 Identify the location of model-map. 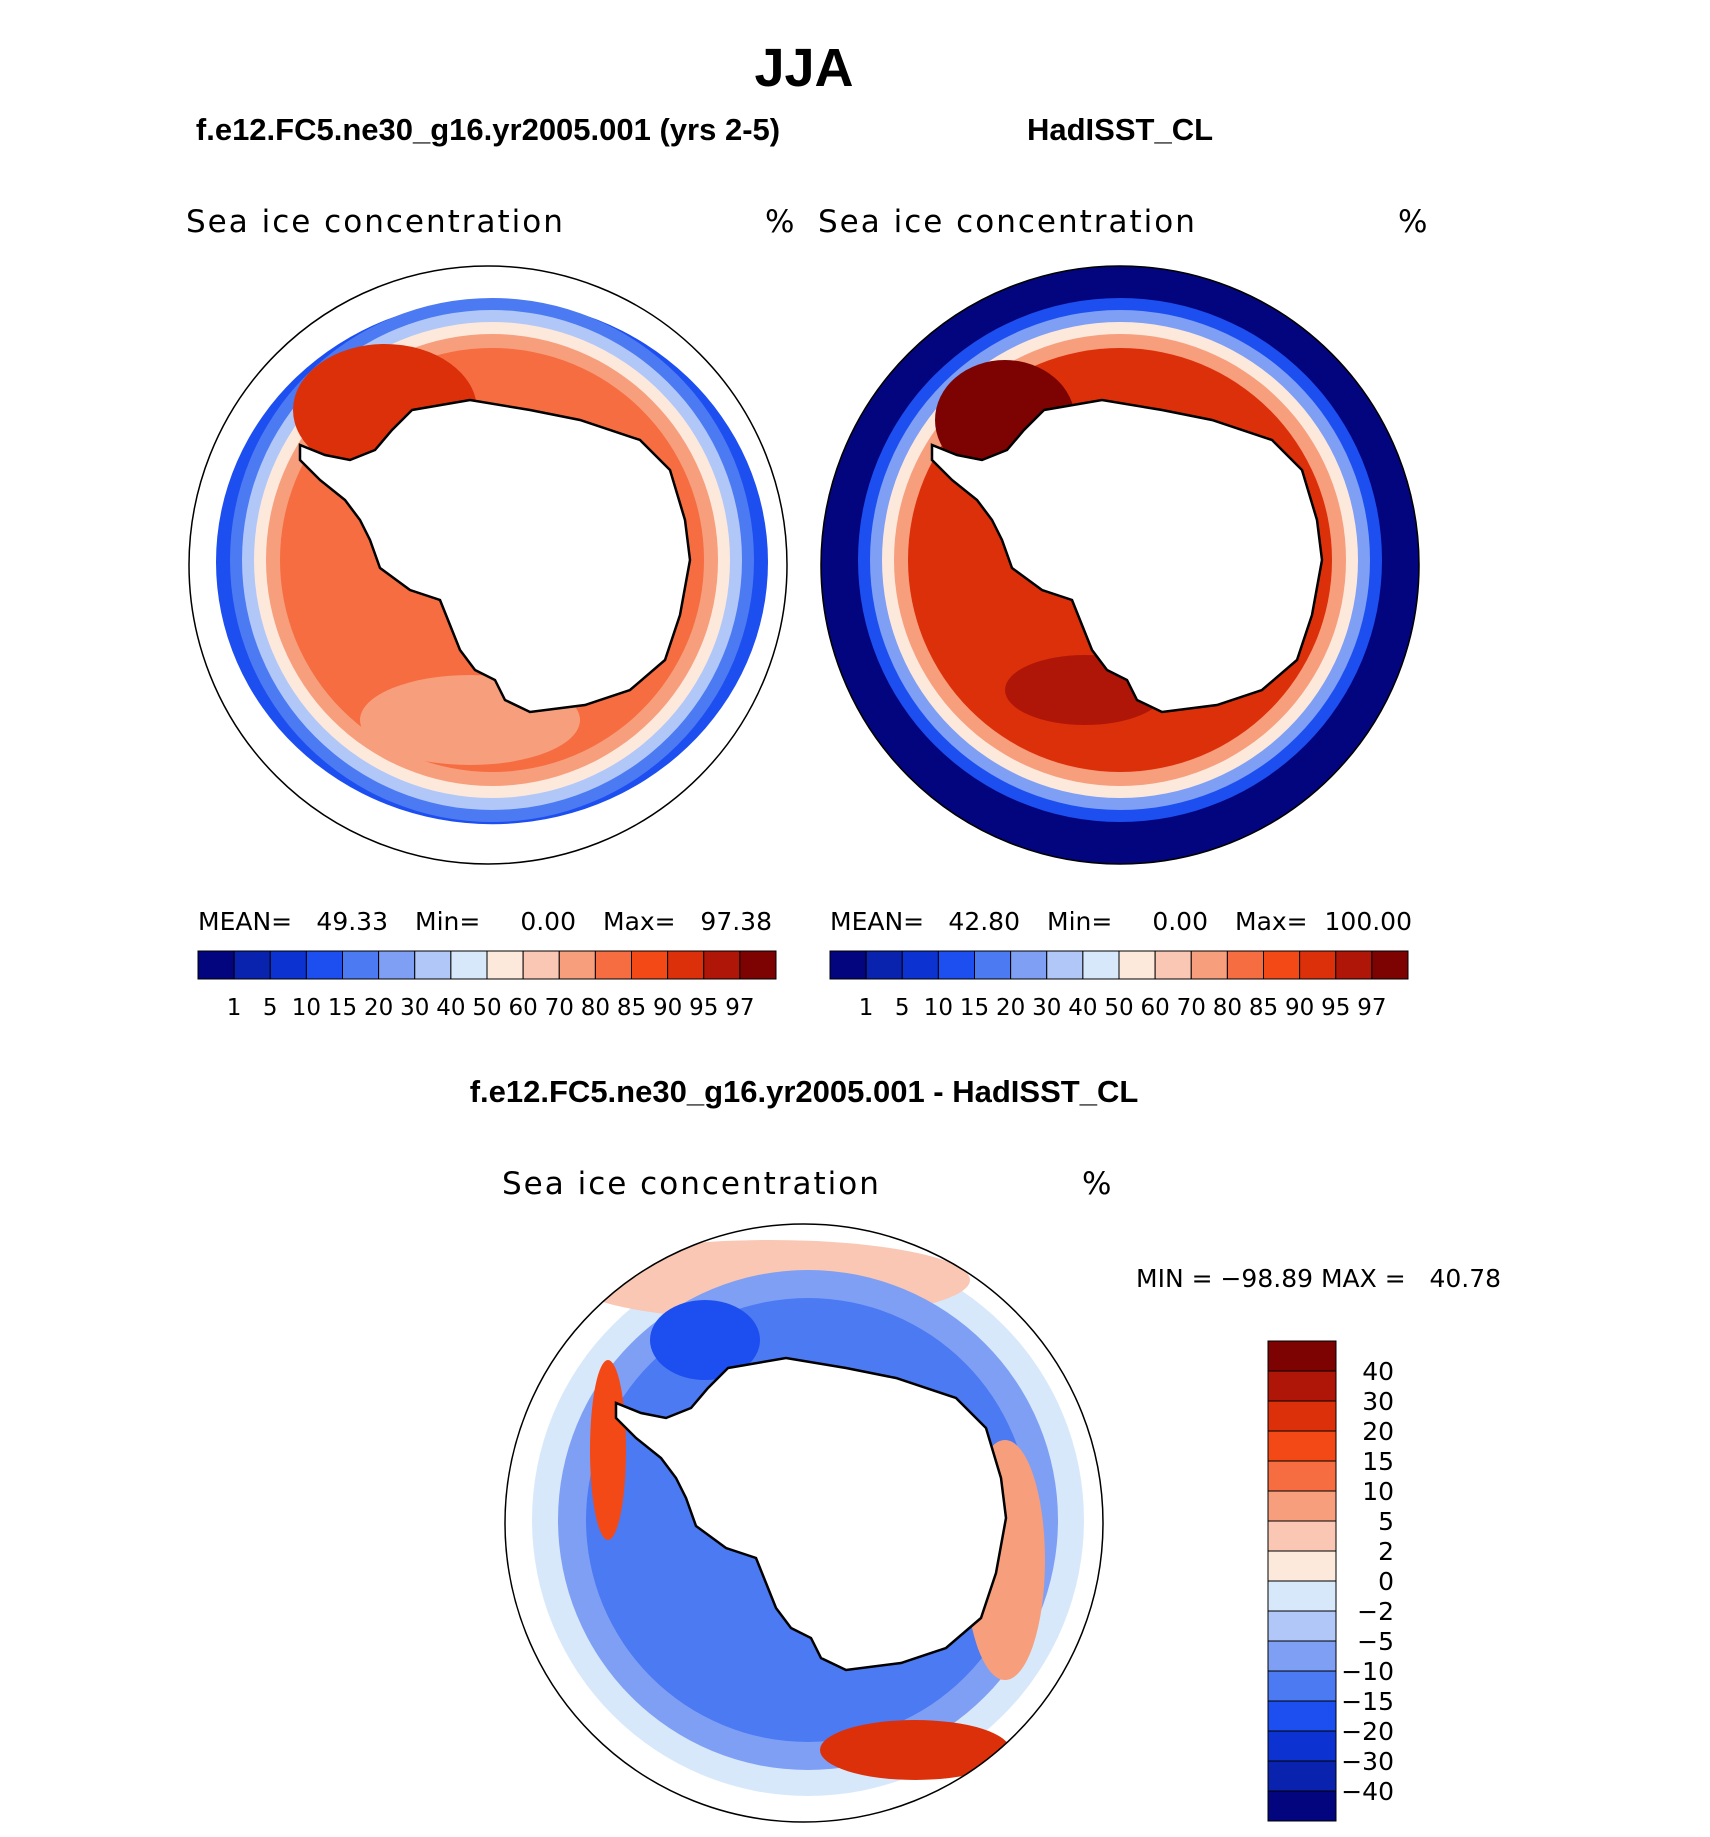
(488, 565).